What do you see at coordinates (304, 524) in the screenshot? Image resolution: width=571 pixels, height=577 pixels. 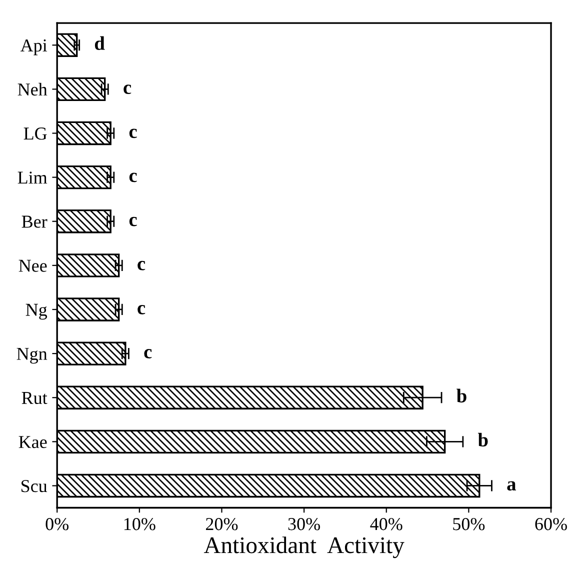 I see `x-tick-label: 30%` at bounding box center [304, 524].